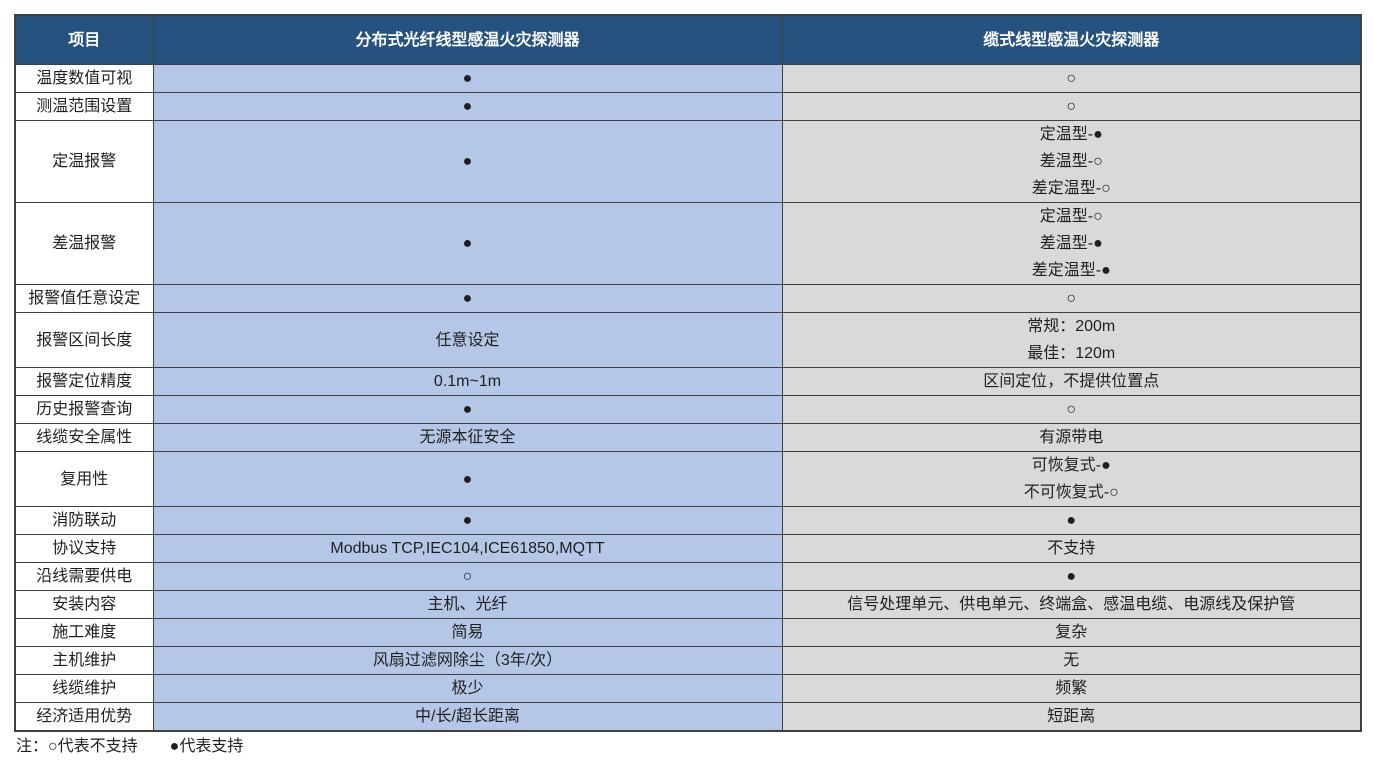  I want to click on cable-detector-cell: 区间定位，不提供位置点, so click(1071, 381).